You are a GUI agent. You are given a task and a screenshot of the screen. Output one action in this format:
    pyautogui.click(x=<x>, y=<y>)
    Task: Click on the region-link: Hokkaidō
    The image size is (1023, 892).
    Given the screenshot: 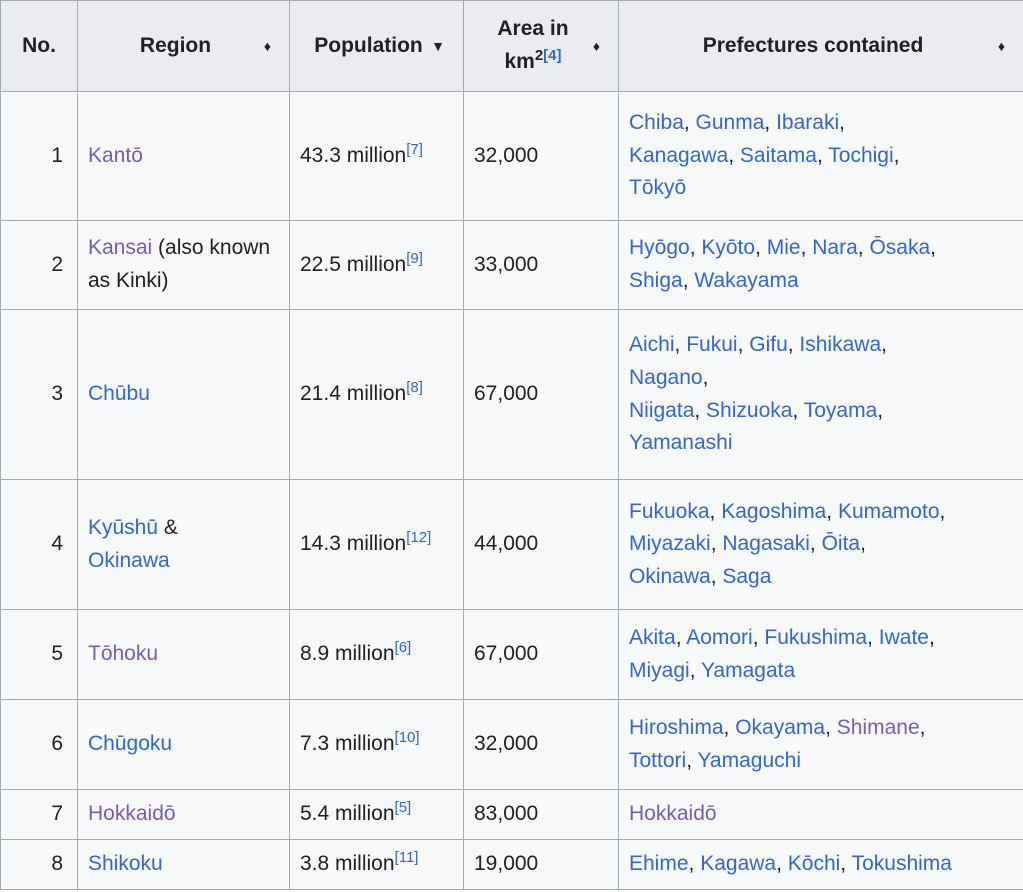 What is the action you would take?
    pyautogui.click(x=132, y=814)
    